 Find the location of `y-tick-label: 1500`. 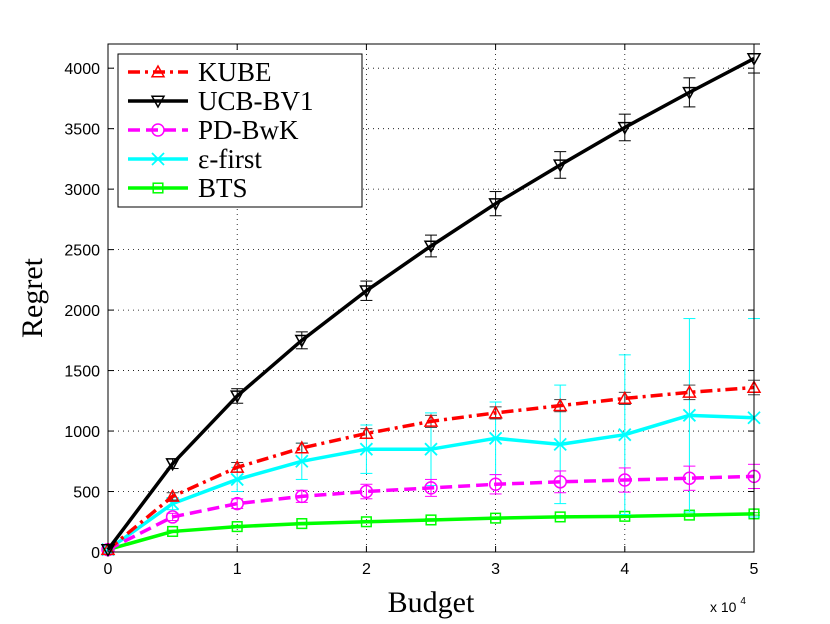

y-tick-label: 1500 is located at coordinates (82, 372).